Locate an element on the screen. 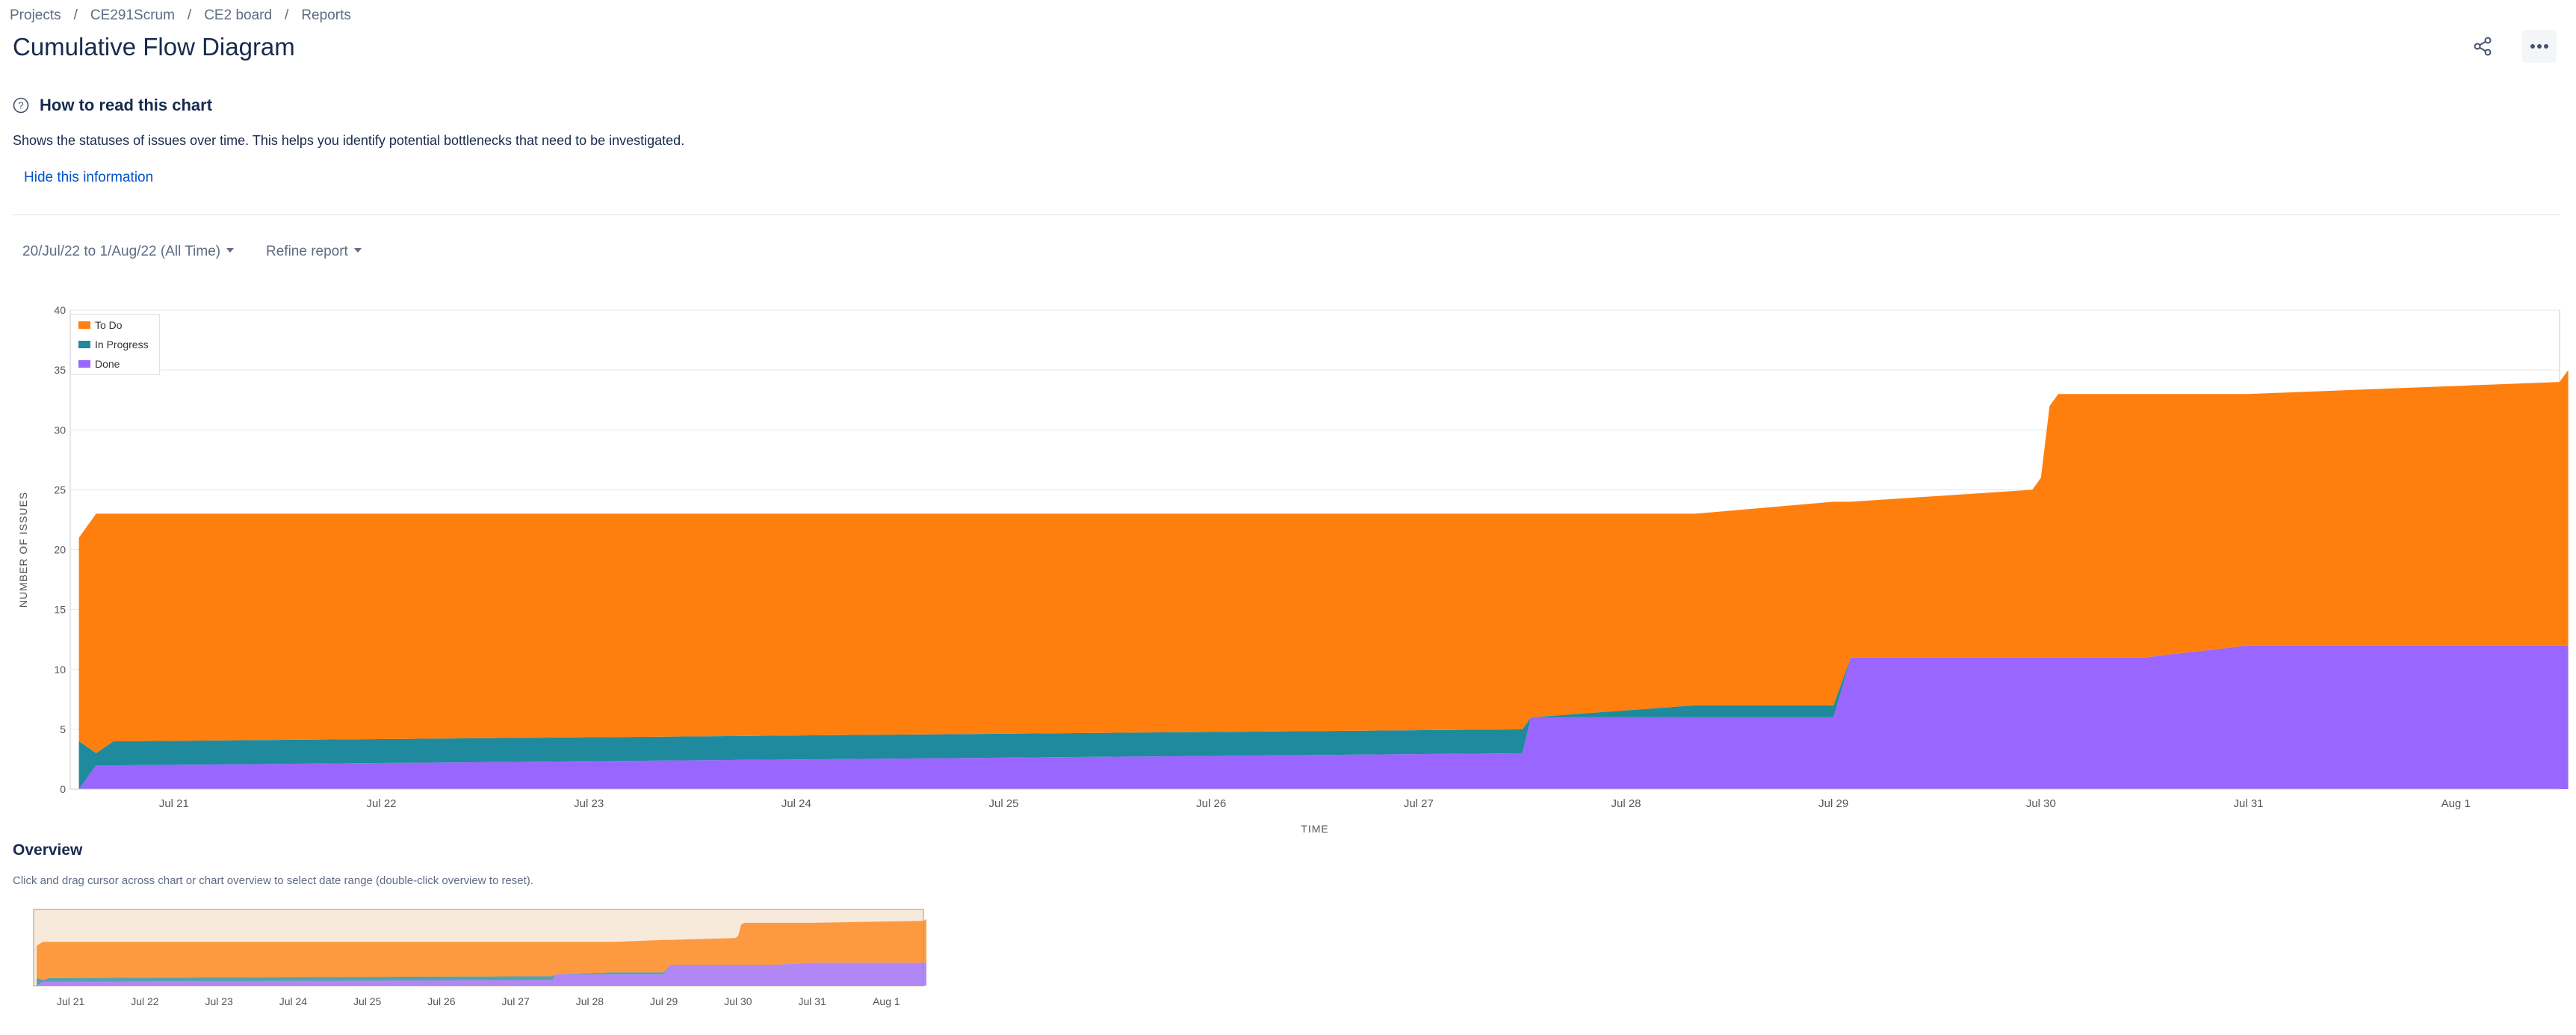 This screenshot has height=1035, width=2576. legend-item-in-progress: In Progress is located at coordinates (115, 344).